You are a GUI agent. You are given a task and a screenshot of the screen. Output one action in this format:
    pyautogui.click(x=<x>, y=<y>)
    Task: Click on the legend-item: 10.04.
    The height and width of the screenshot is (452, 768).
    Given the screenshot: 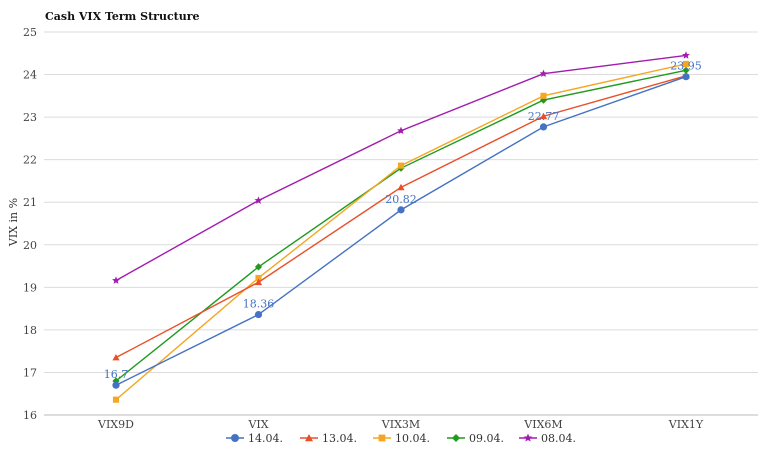 What is the action you would take?
    pyautogui.click(x=401, y=438)
    